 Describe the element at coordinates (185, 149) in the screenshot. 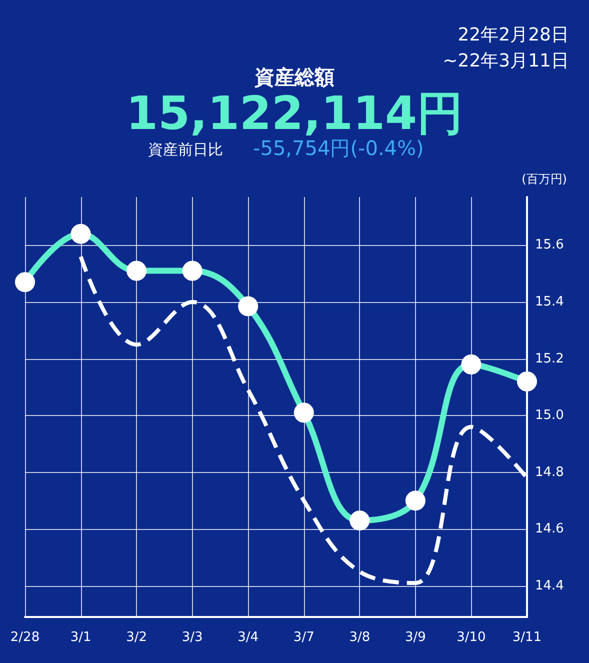

I see `text: 資産前日比` at that location.